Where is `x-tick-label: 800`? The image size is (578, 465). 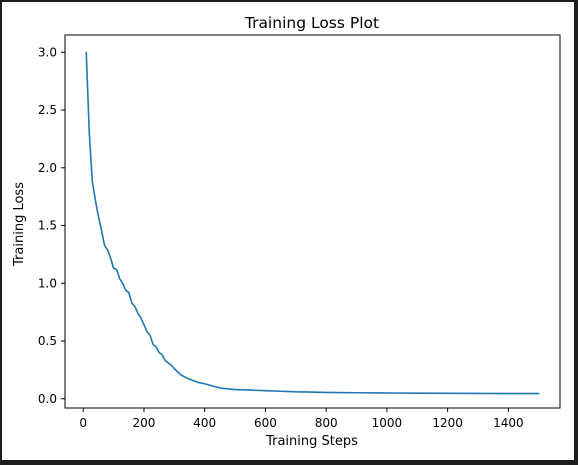 x-tick-label: 800 is located at coordinates (326, 423).